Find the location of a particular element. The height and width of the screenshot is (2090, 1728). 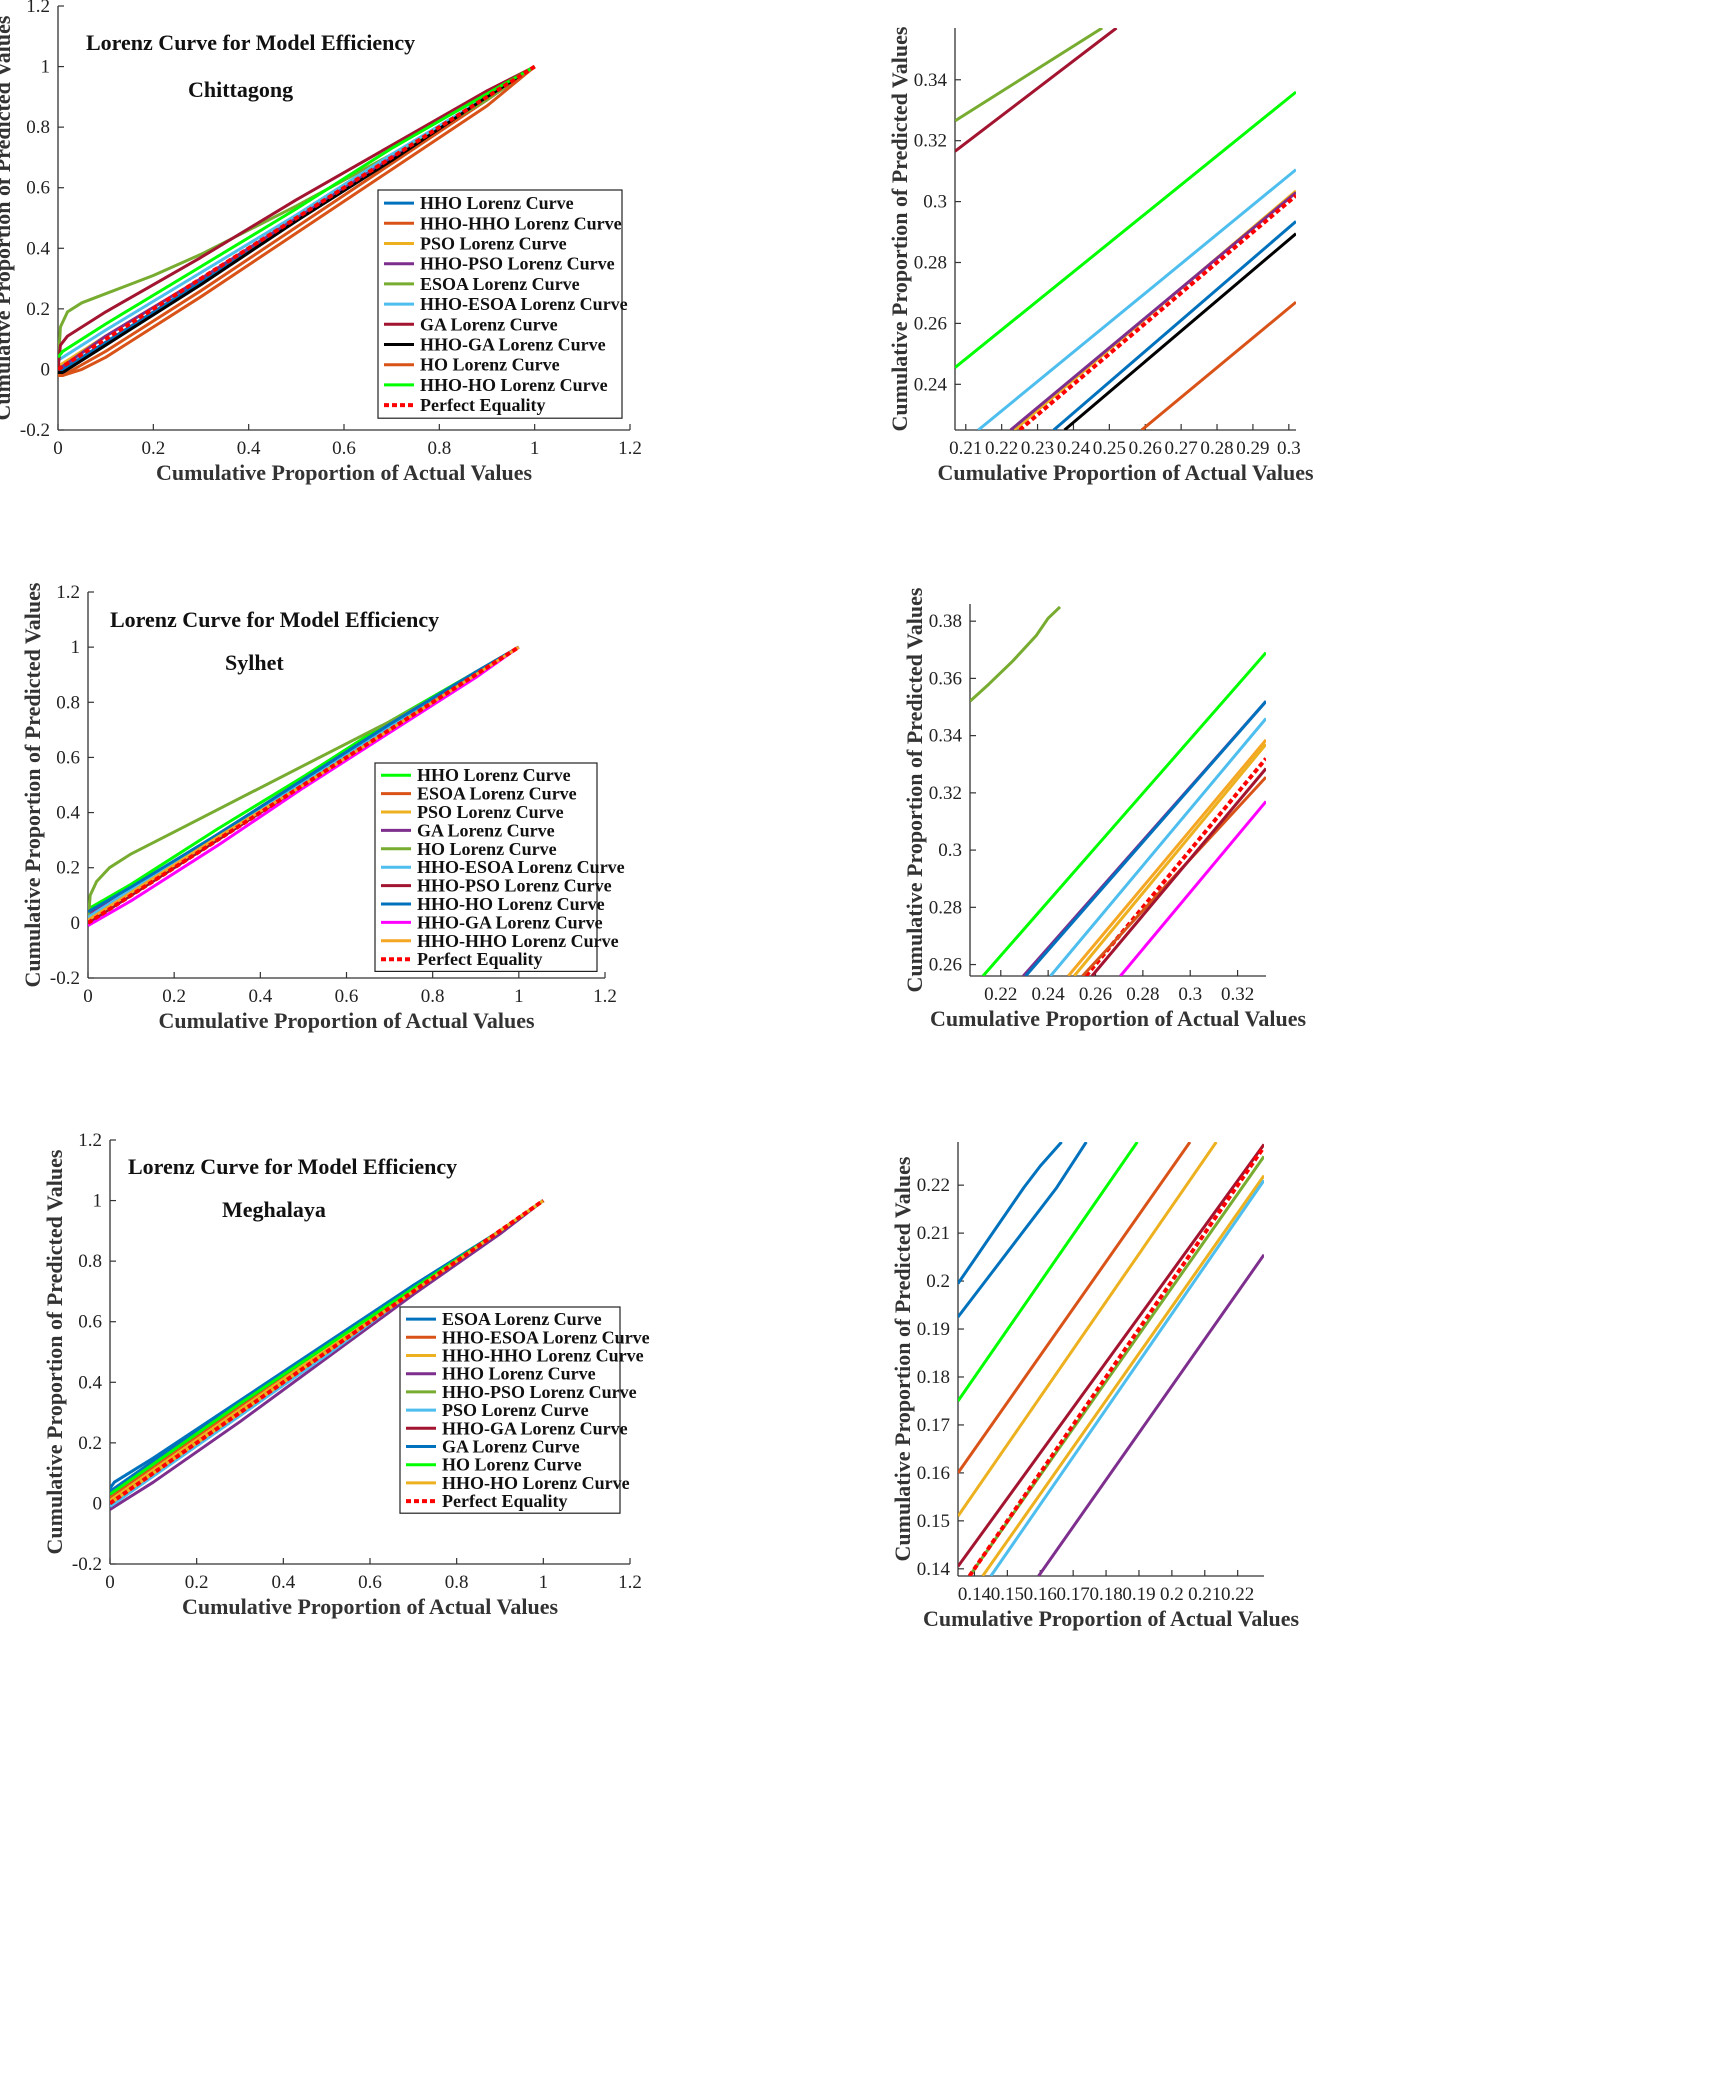

meghalaya-zoom-x-tick-label: 0.17 is located at coordinates (1073, 1594).